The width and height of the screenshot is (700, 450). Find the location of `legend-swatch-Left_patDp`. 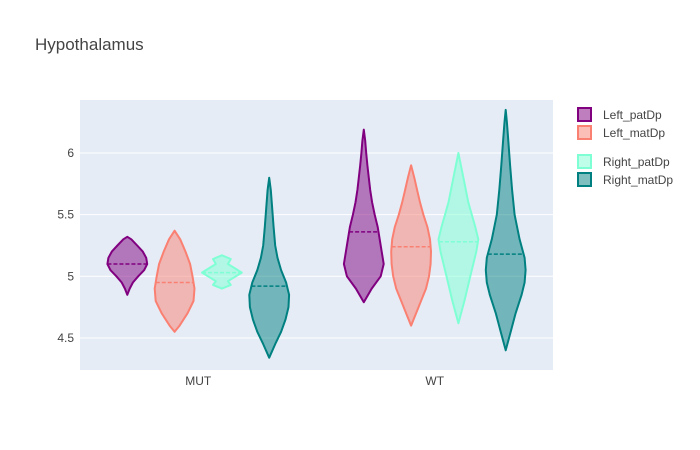

legend-swatch-Left_patDp is located at coordinates (584, 114).